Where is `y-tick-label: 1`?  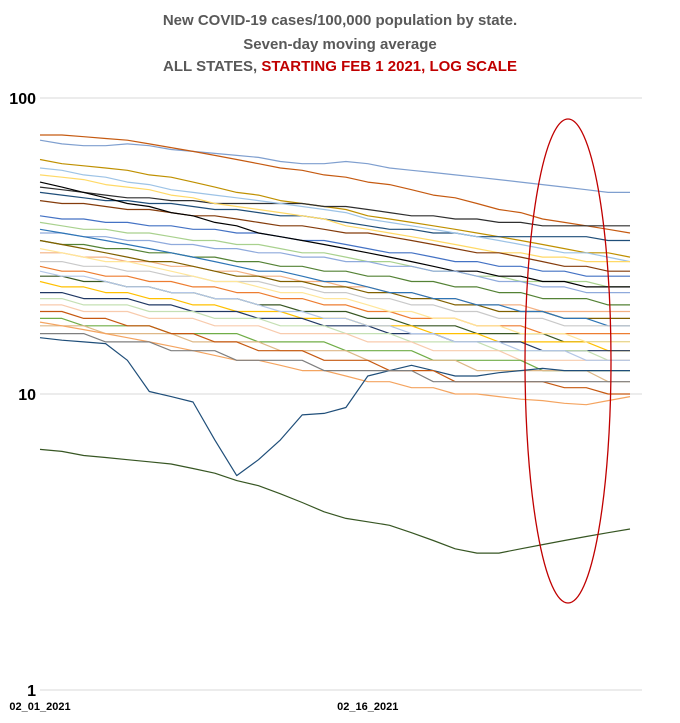 y-tick-label: 1 is located at coordinates (31, 691).